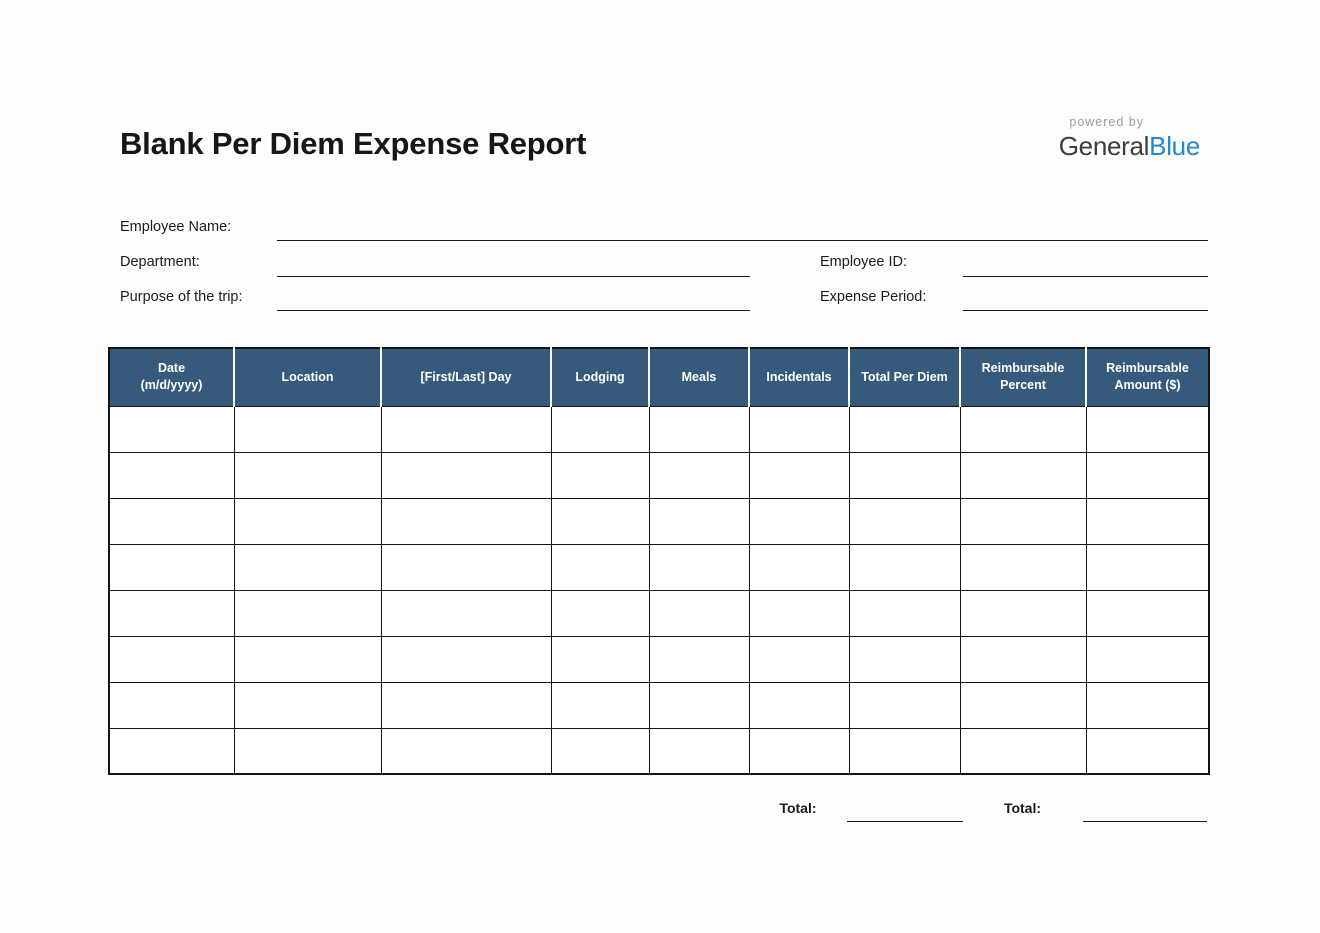  I want to click on powered-by-text: powered by, so click(1106, 122).